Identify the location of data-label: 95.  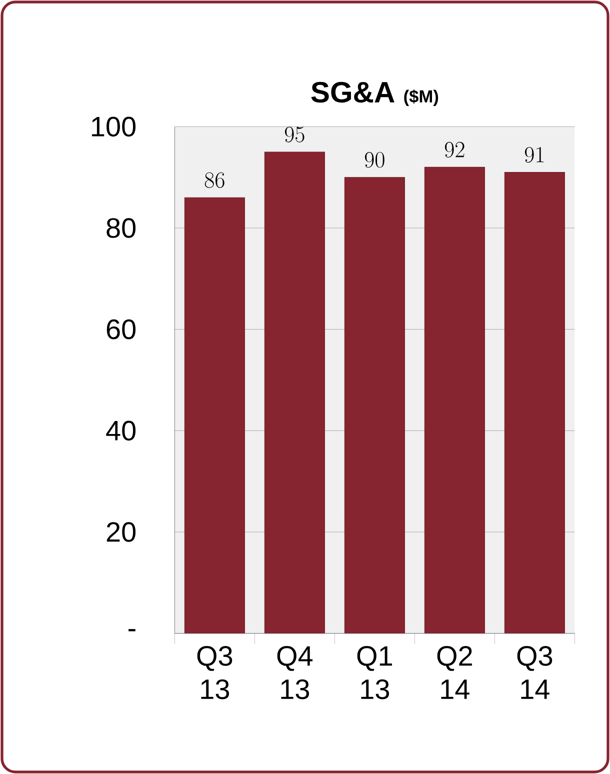
(294, 134).